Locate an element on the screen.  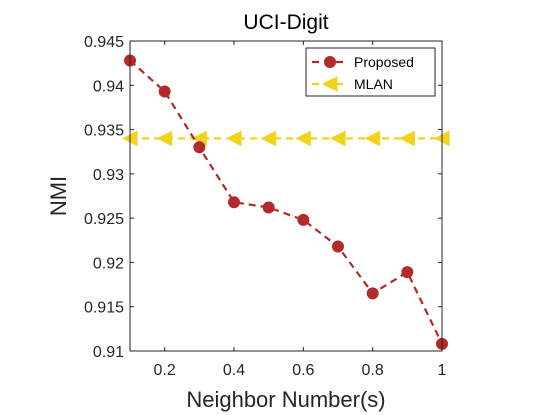
x-tick-label: 0.2 is located at coordinates (165, 370).